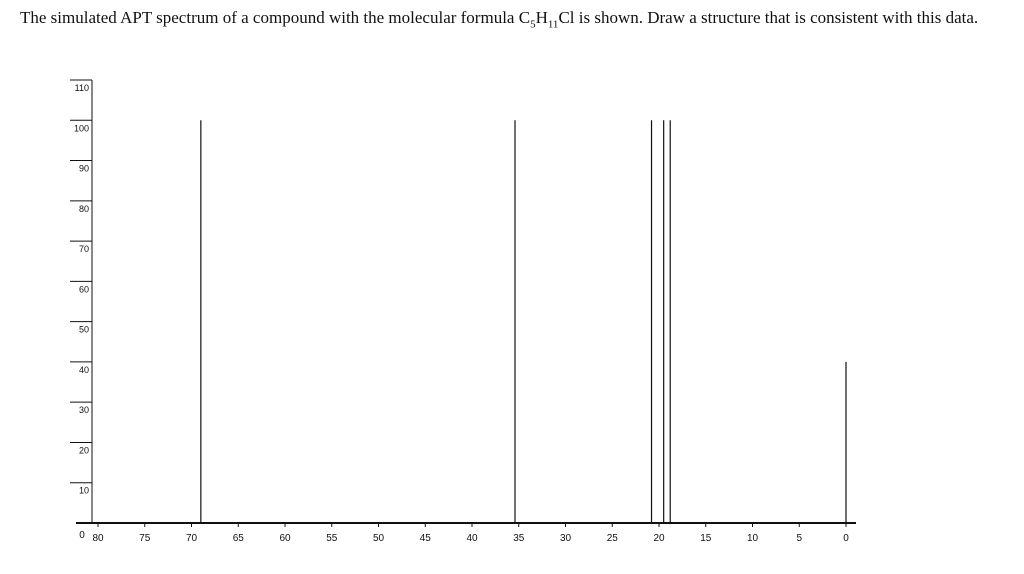 Image resolution: width=1024 pixels, height=574 pixels. I want to click on y-tick-label: 50, so click(84, 330).